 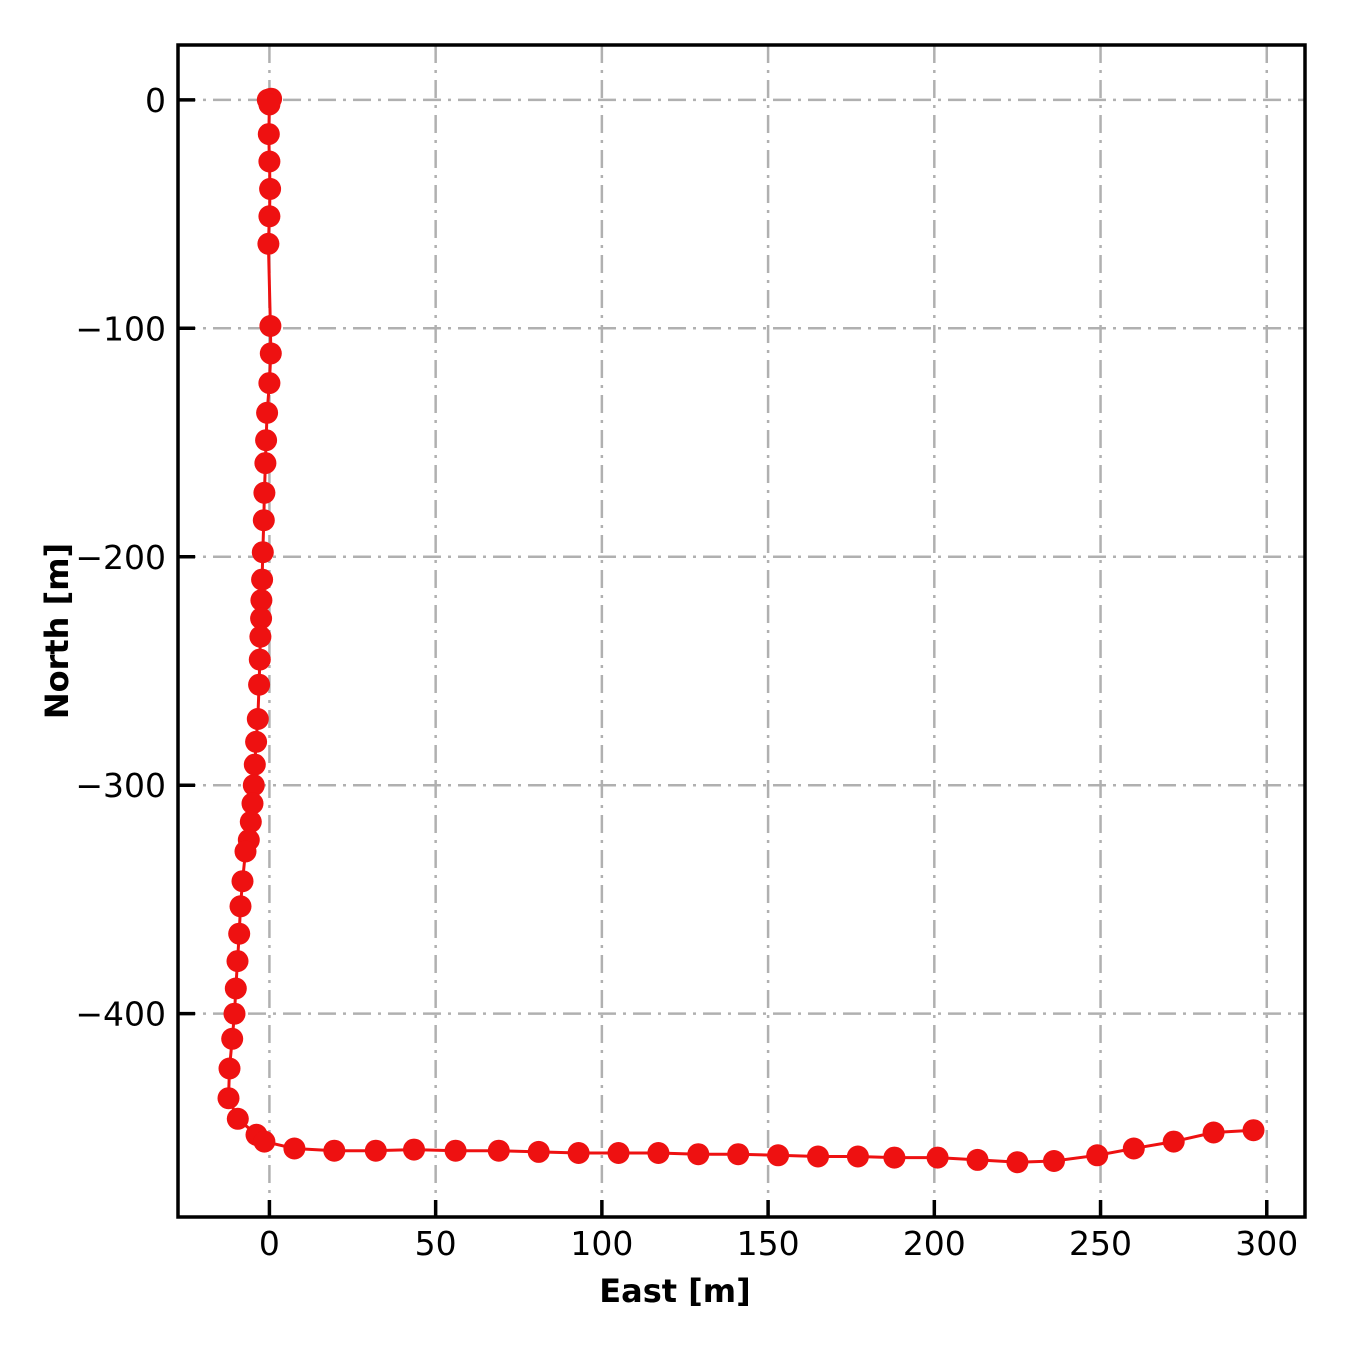 I want to click on y-tick-label: −400, so click(x=120, y=1014).